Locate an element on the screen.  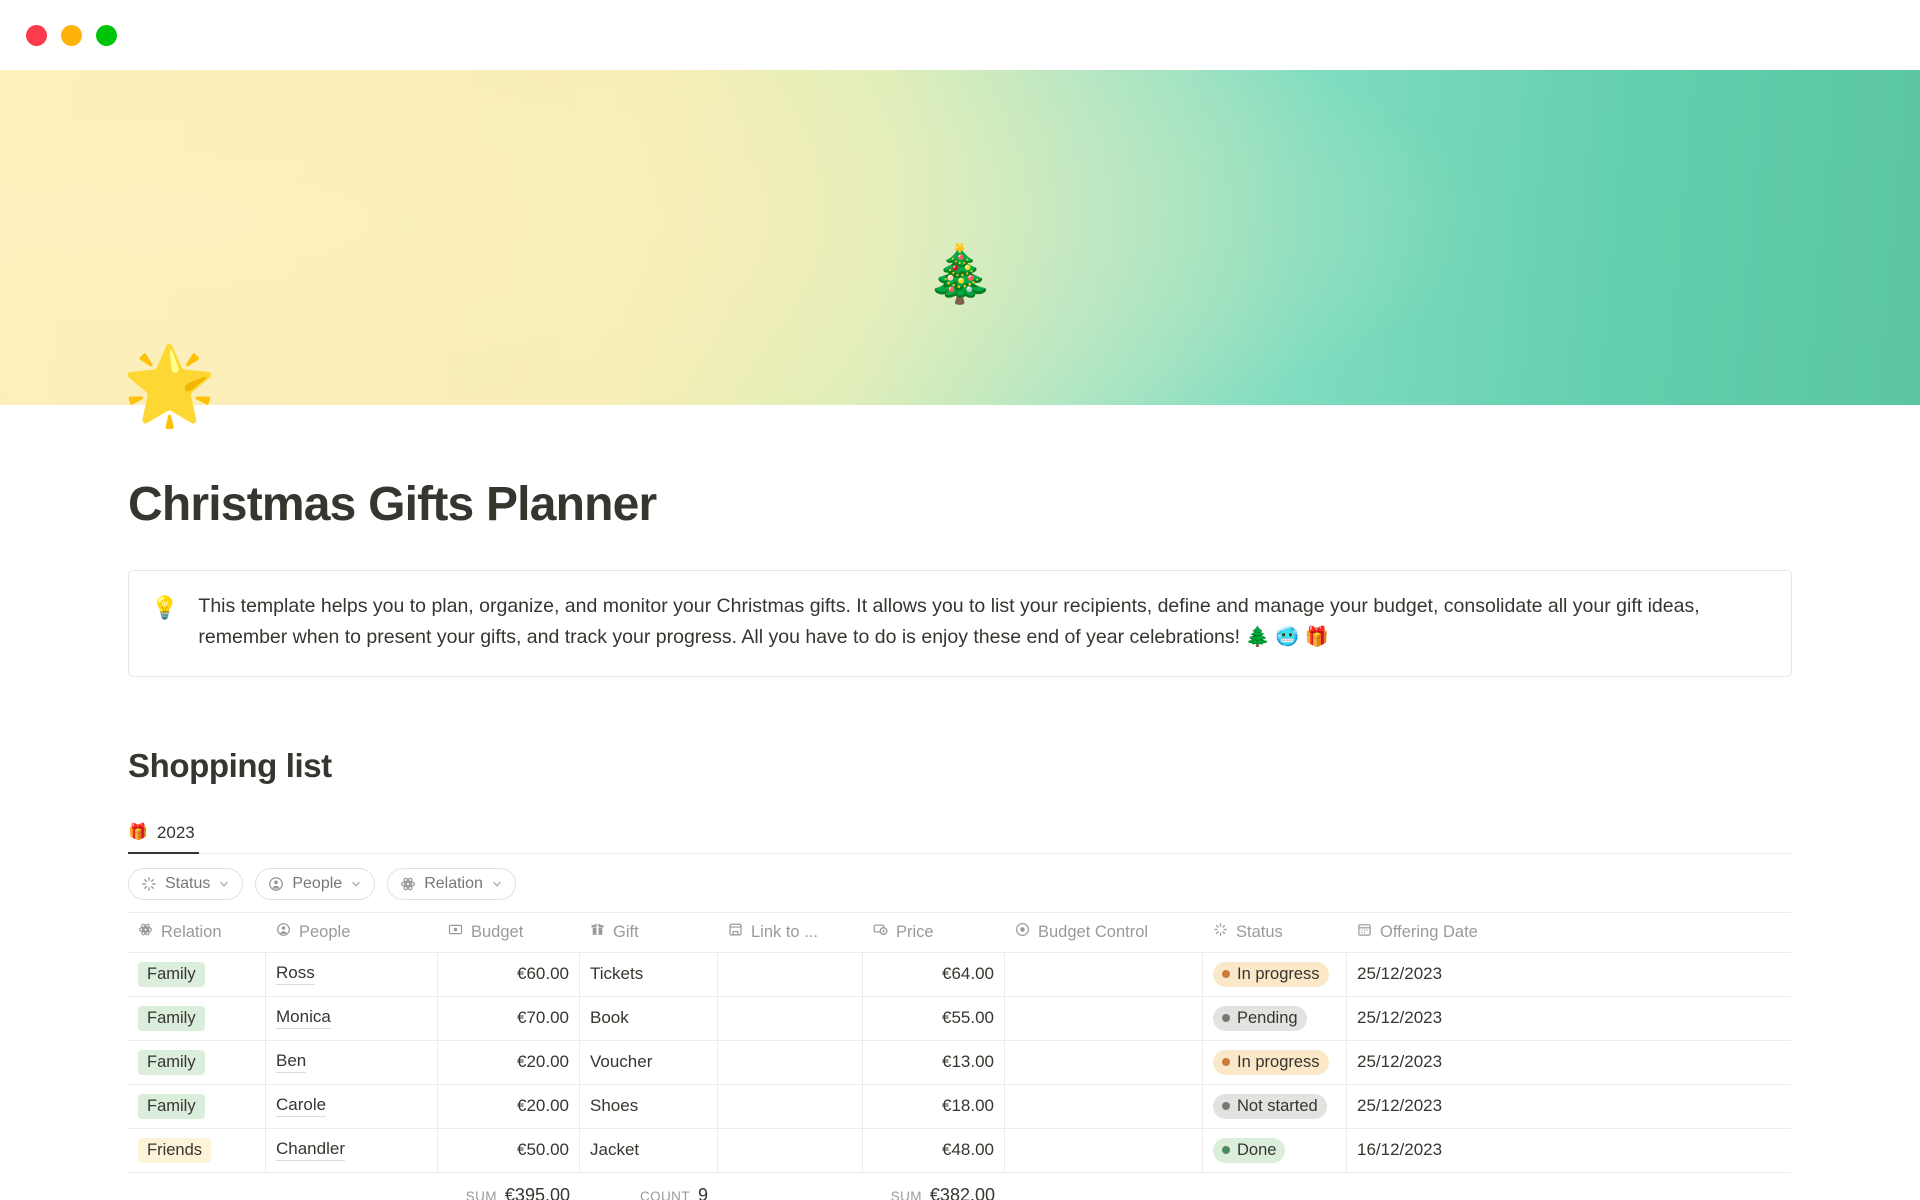
summary-people is located at coordinates (352, 1186).